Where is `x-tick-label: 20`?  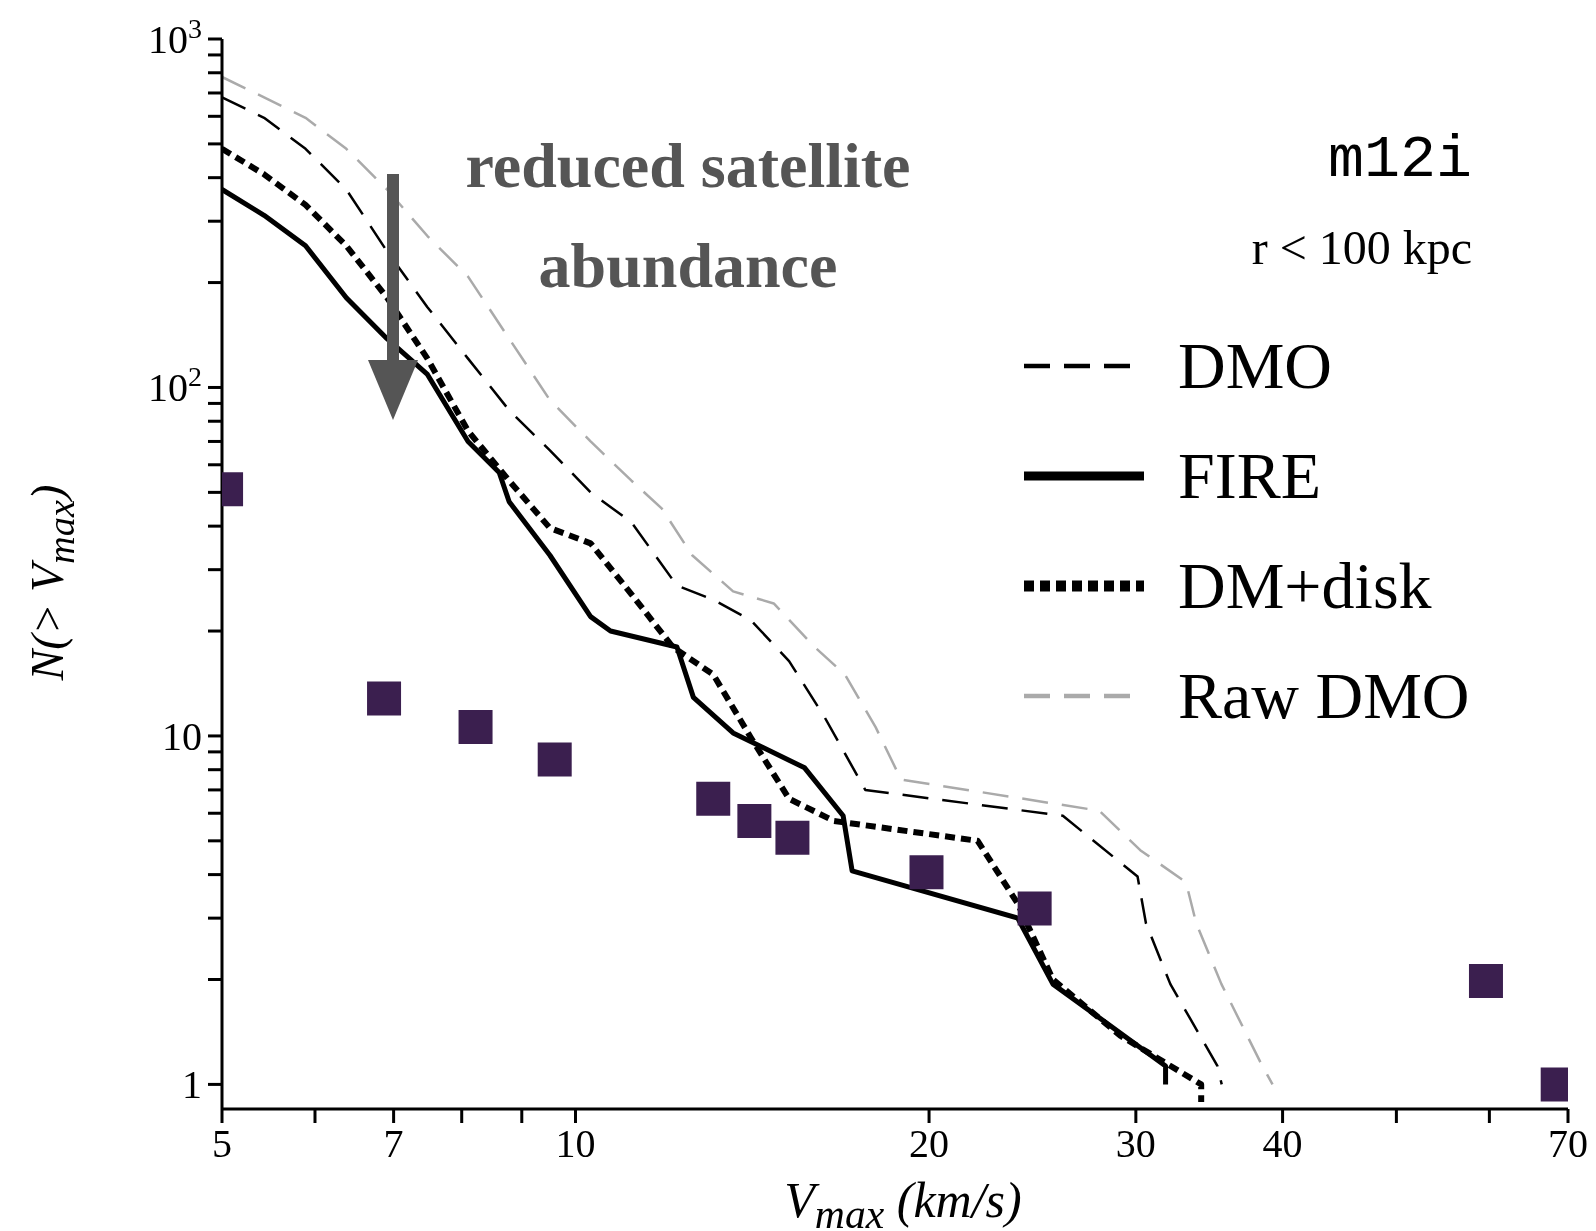
x-tick-label: 20 is located at coordinates (929, 1143).